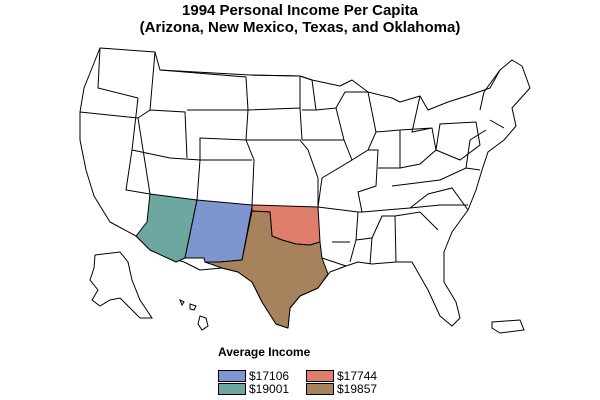 The width and height of the screenshot is (600, 400). I want to click on legend-label: $17106, so click(269, 376).